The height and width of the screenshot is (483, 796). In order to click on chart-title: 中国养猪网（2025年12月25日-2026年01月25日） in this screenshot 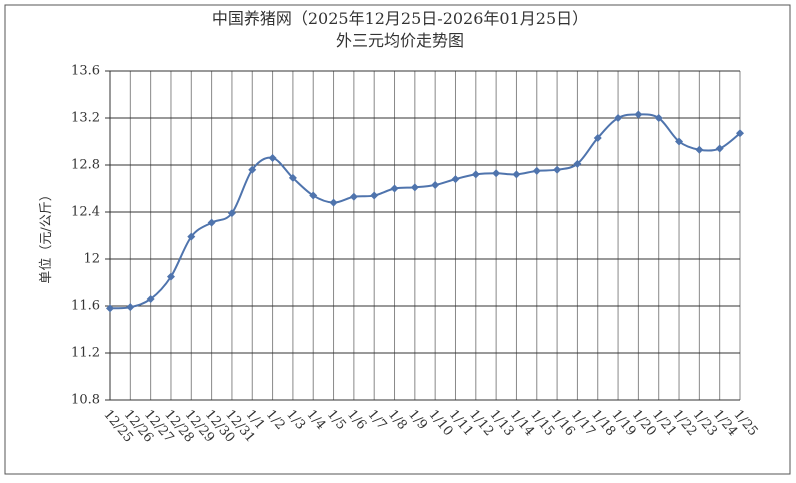, I will do `click(400, 18)`.